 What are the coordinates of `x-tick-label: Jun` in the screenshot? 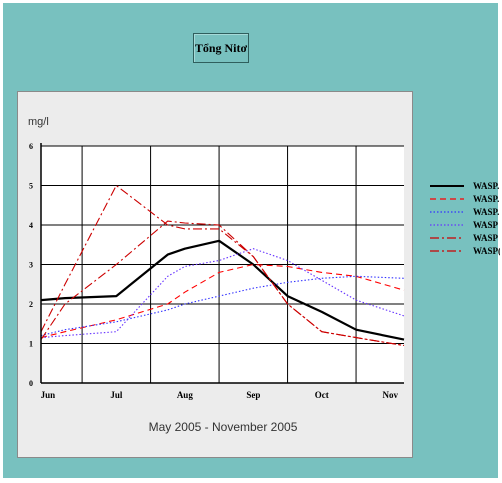 It's located at (48, 395).